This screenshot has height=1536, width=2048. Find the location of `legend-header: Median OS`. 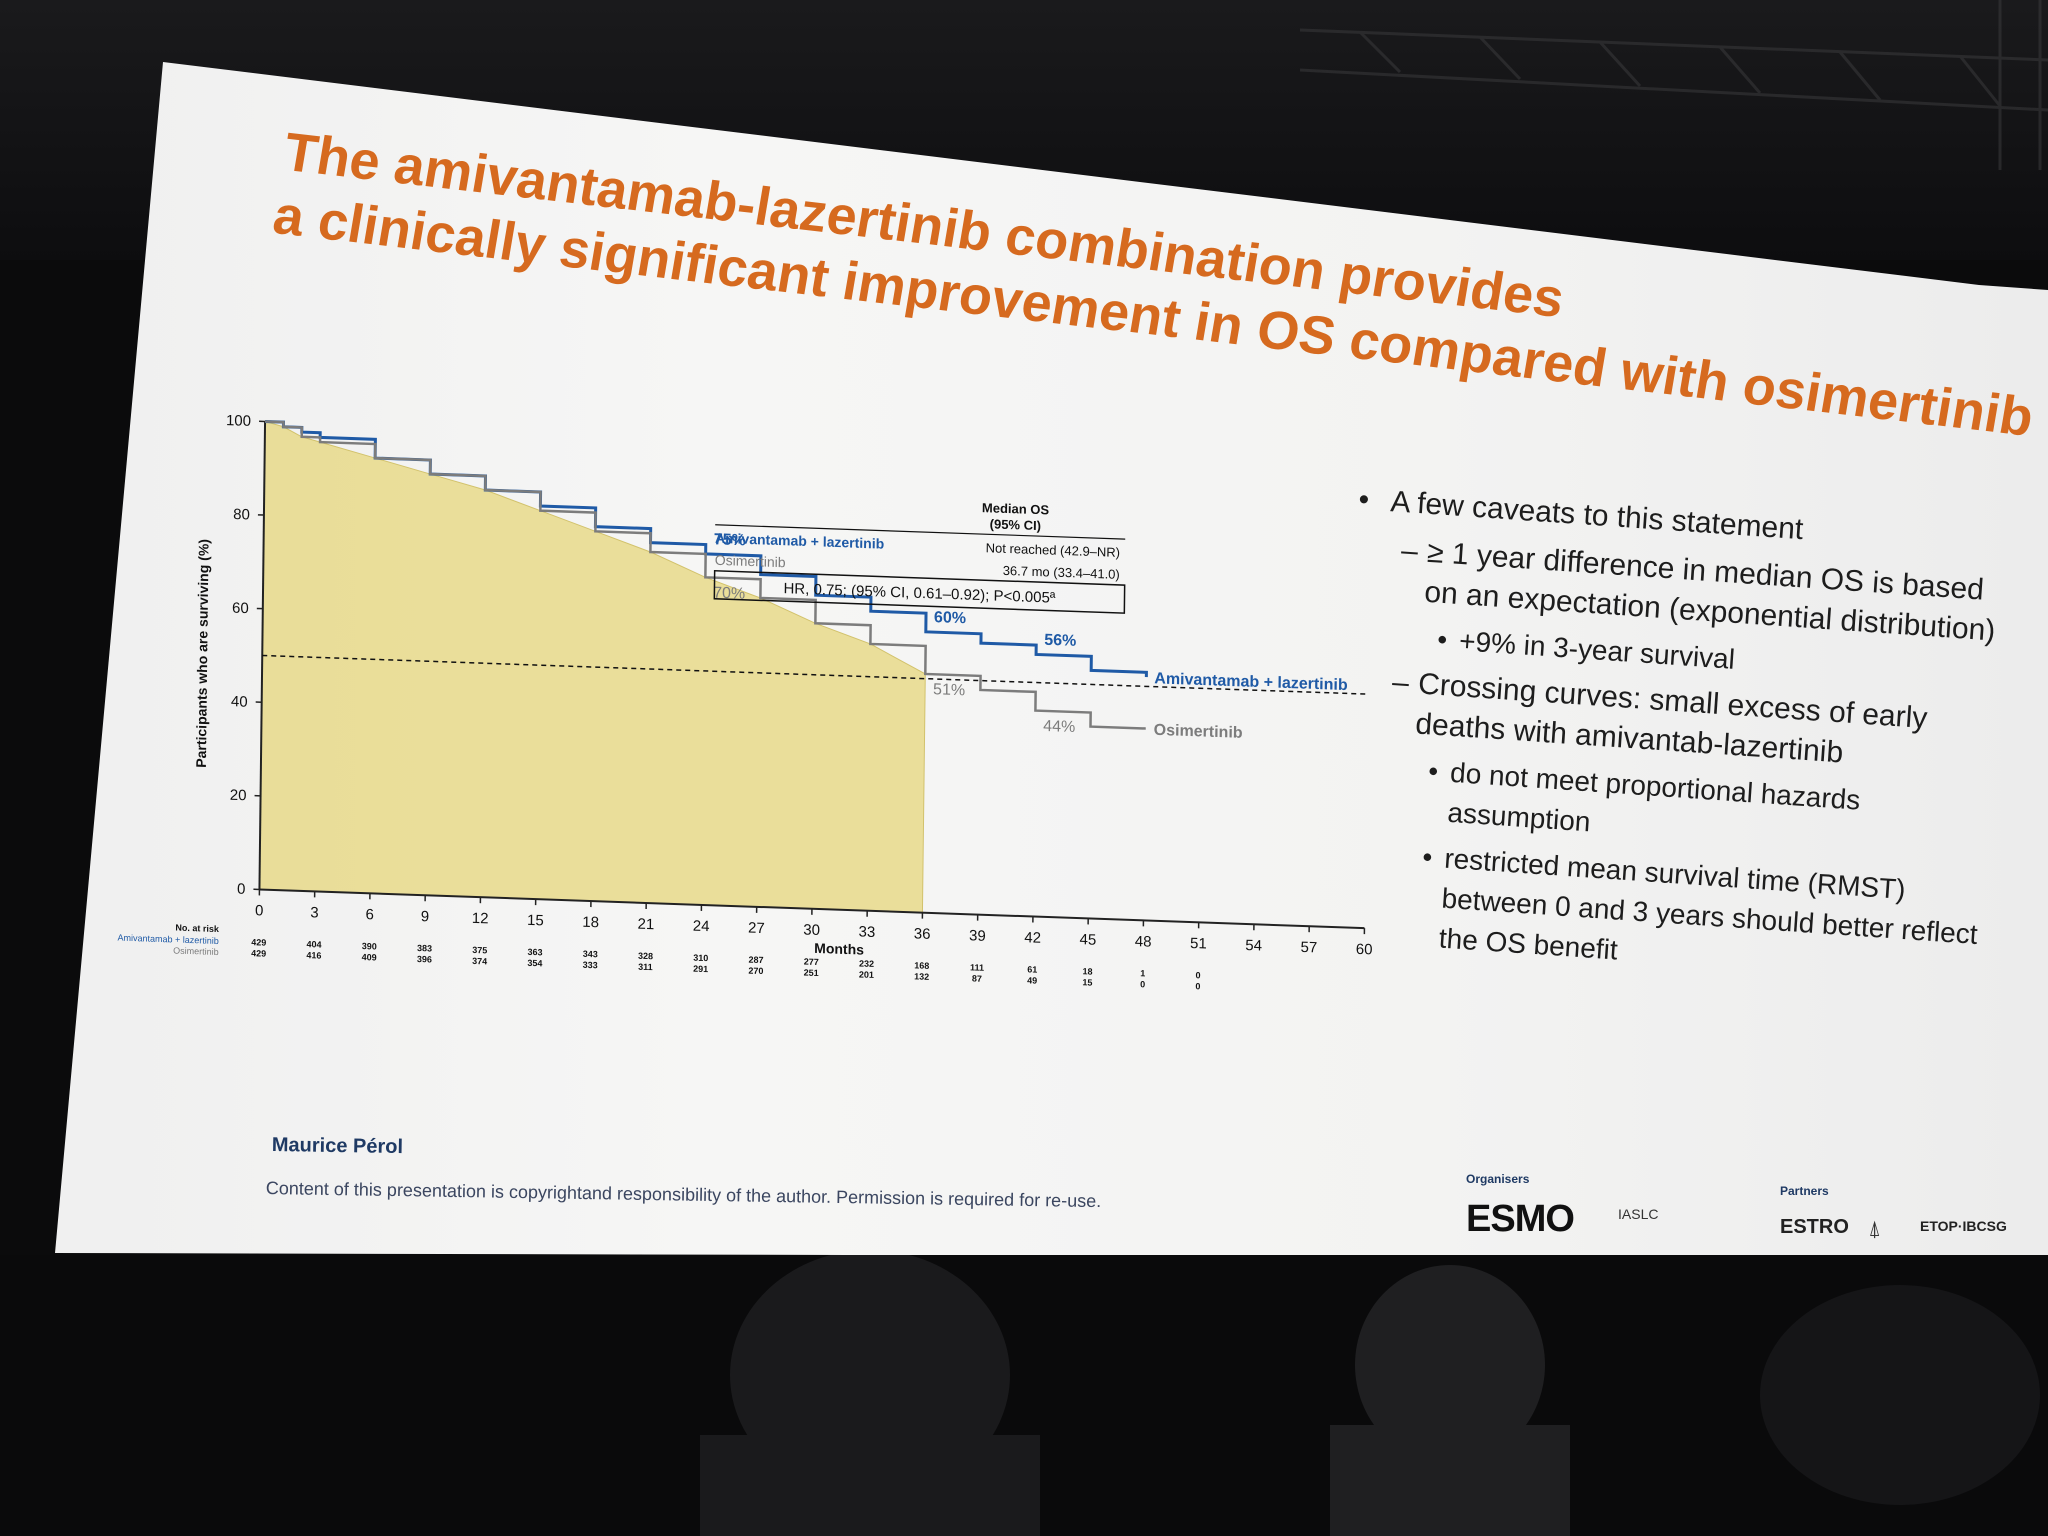

legend-header: Median OS is located at coordinates (1016, 508).